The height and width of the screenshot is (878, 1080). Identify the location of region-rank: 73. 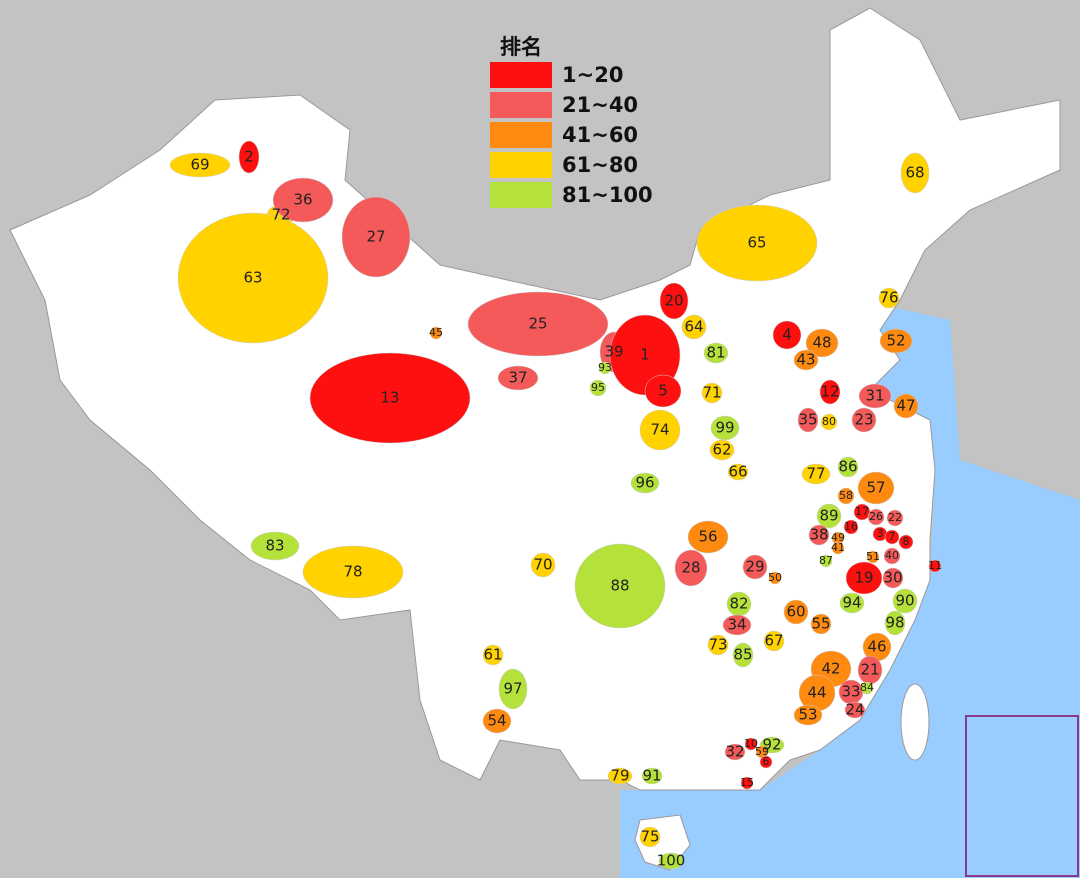
(717, 645).